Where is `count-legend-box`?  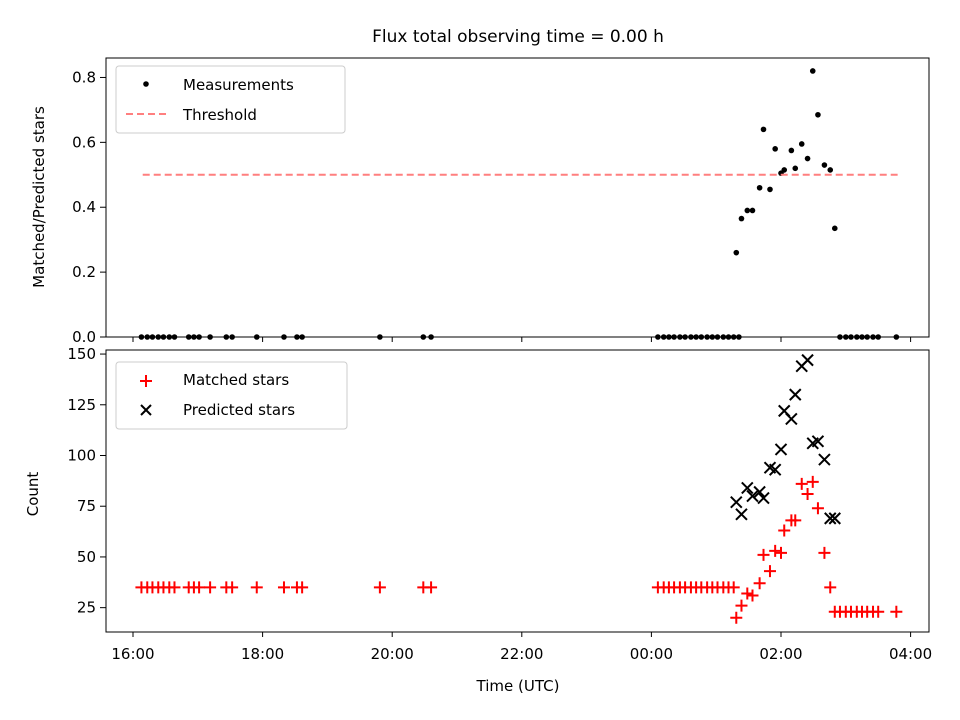 count-legend-box is located at coordinates (231, 395).